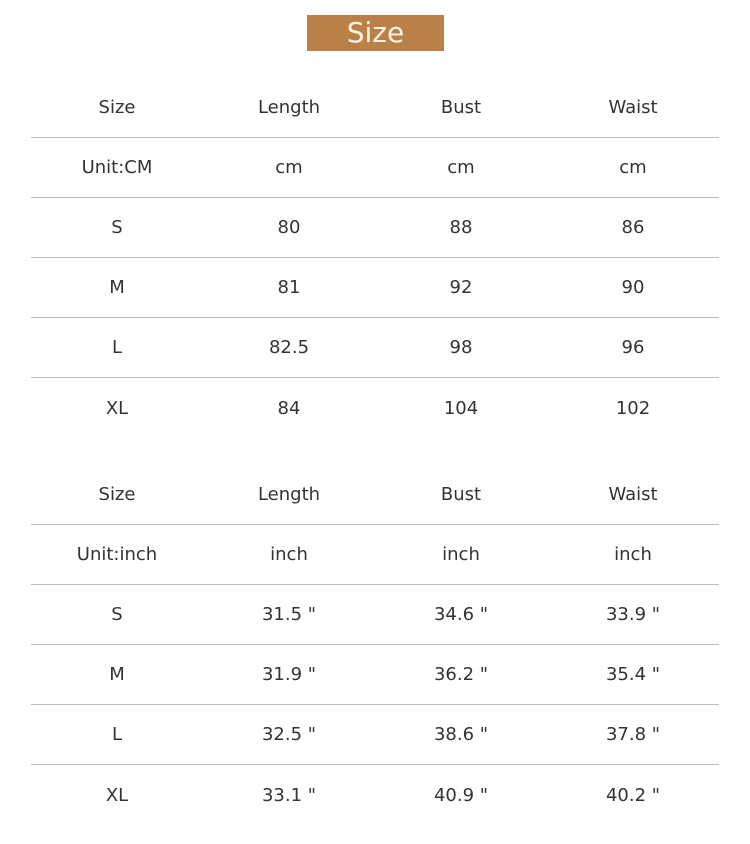 This screenshot has height=844, width=750. What do you see at coordinates (633, 227) in the screenshot?
I see `table-cell: 86` at bounding box center [633, 227].